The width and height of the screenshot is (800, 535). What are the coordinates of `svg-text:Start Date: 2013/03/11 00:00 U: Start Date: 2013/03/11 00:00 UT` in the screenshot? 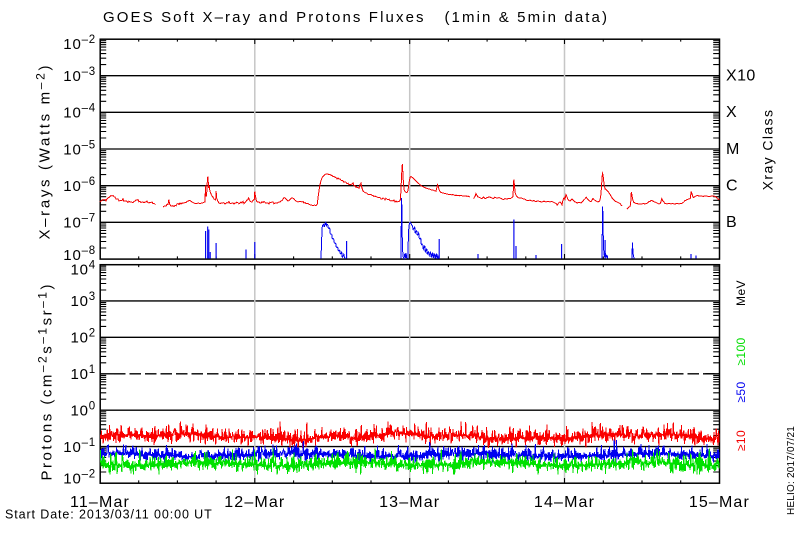 It's located at (109, 515).